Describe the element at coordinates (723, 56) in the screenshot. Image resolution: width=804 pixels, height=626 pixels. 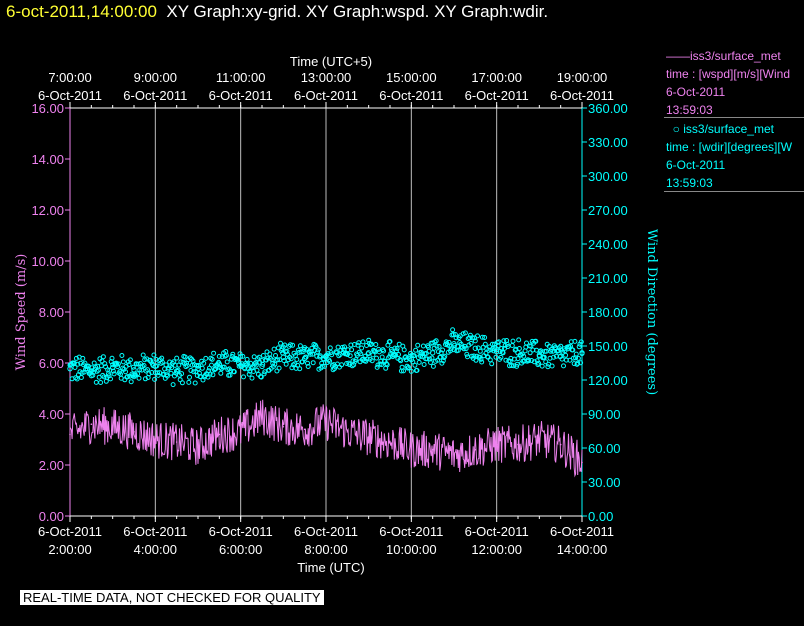
I see `legend-wind-speed-name: ——iss3/surface_met` at that location.